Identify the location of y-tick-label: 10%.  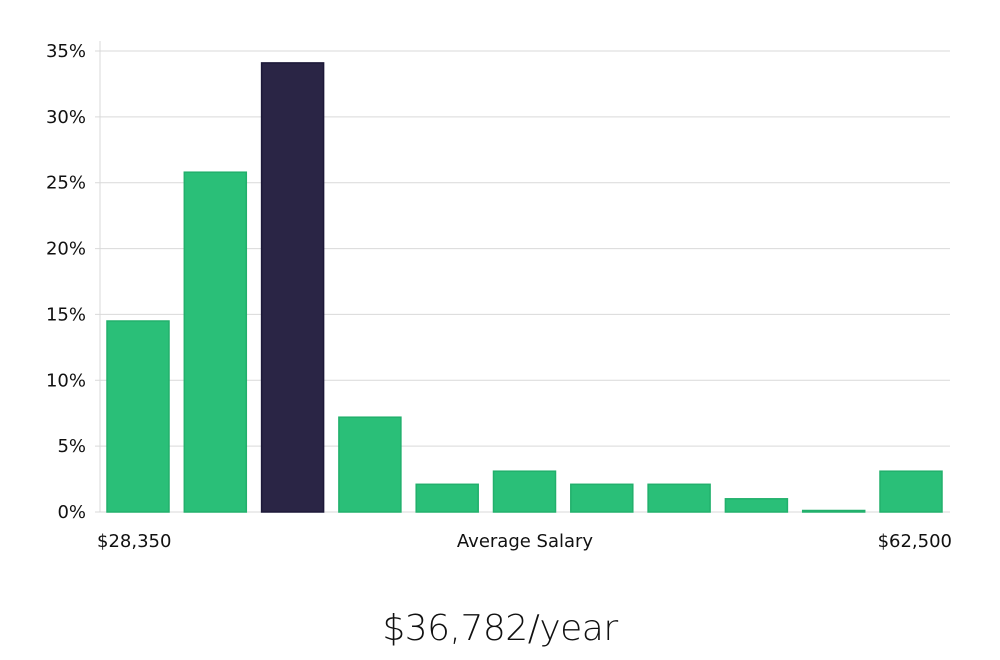
(66, 380).